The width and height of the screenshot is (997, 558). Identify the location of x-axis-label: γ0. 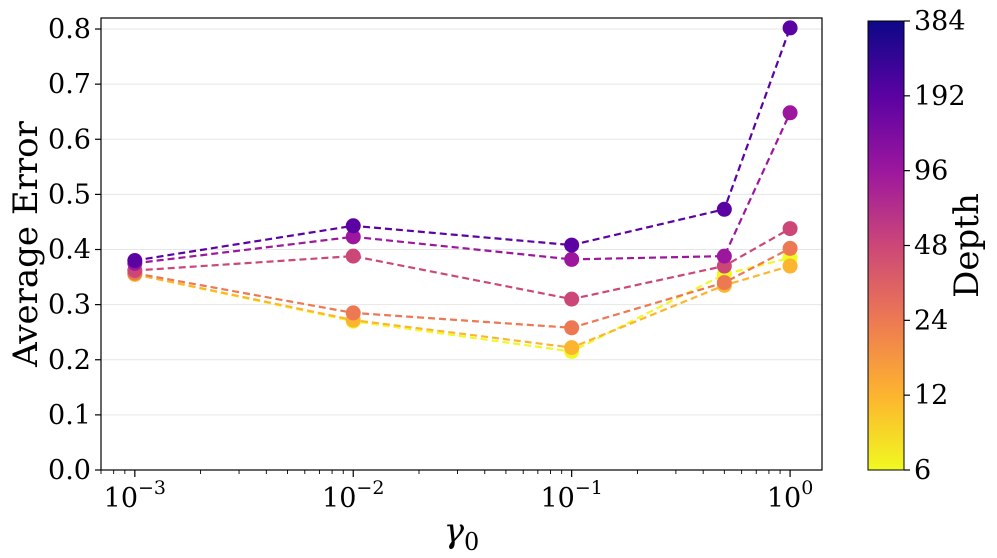
(462, 533).